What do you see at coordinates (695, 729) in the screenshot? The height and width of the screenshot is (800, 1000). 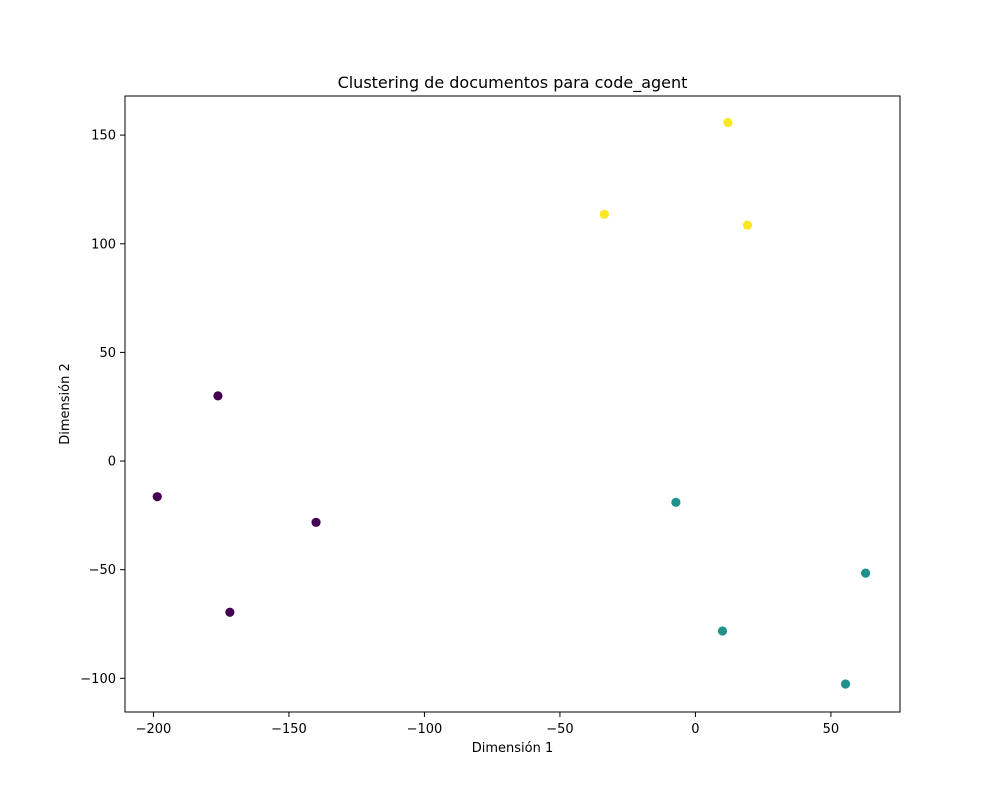 I see `x-tick-label: 0` at bounding box center [695, 729].